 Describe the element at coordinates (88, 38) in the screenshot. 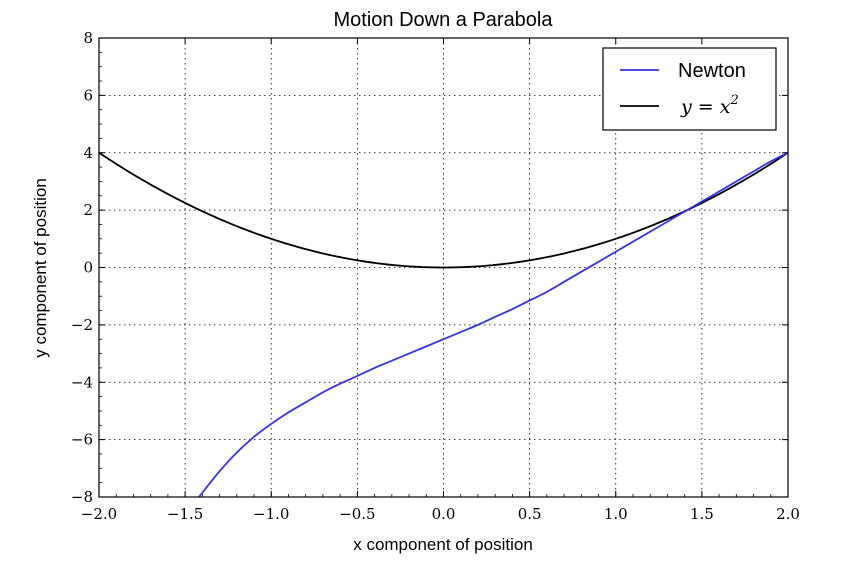

I see `y-tick-label: 8` at that location.